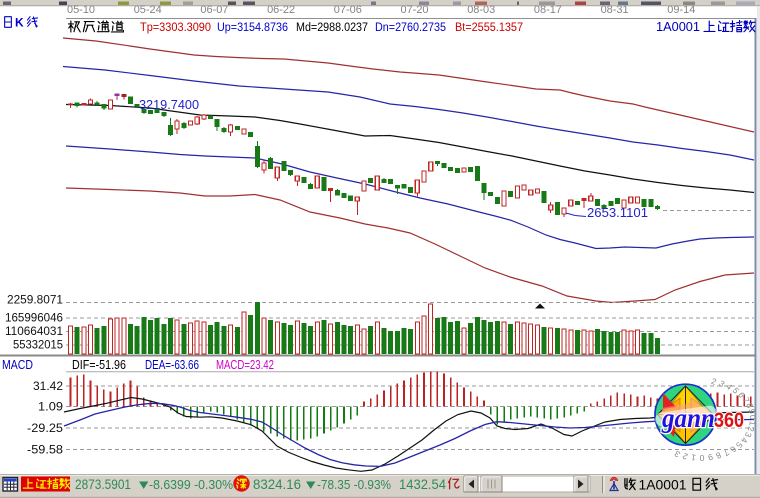 This screenshot has width=760, height=498. I want to click on svg-text: MACD=23.42, so click(245, 365).